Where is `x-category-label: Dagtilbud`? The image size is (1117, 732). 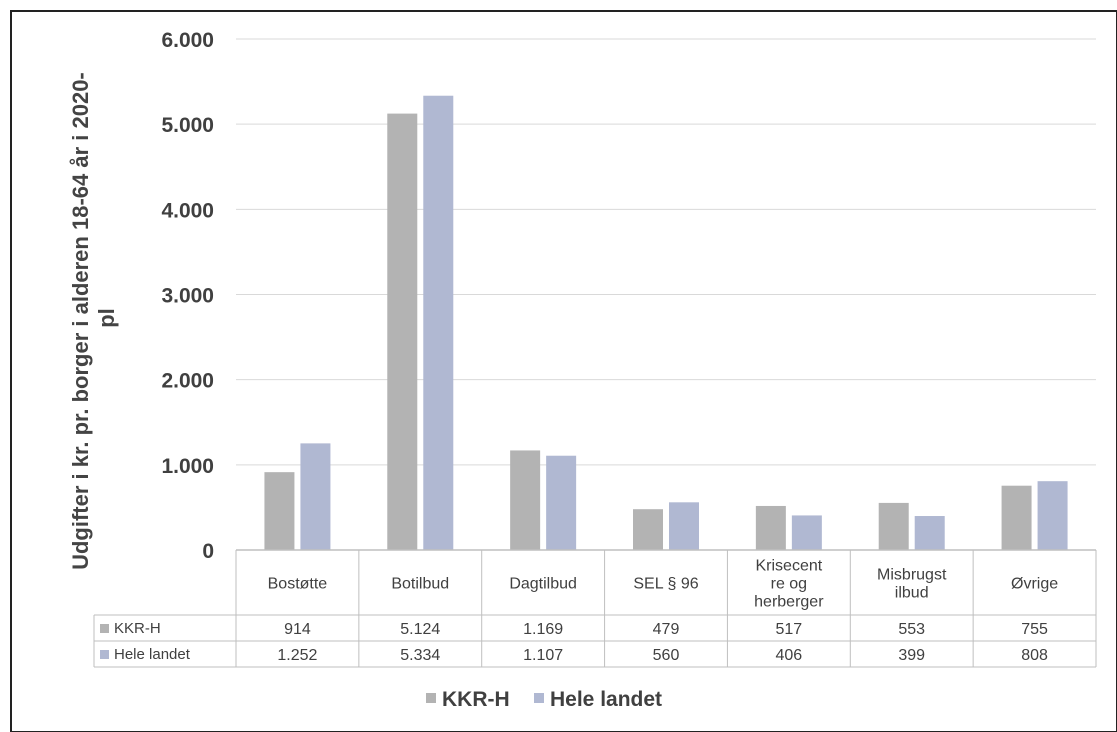
x-category-label: Dagtilbud is located at coordinates (543, 584).